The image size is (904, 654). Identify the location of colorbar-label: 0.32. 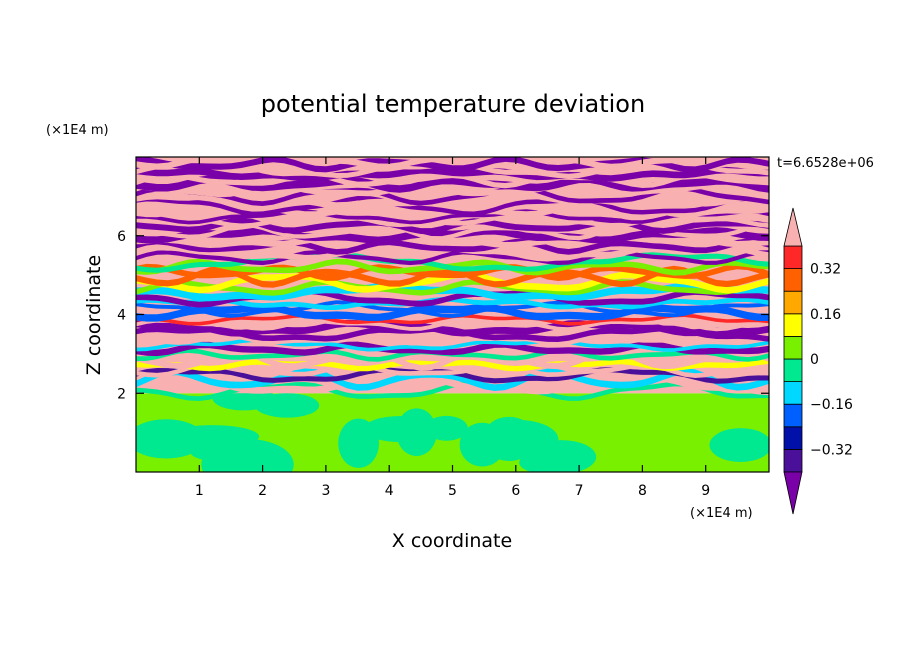
(825, 270).